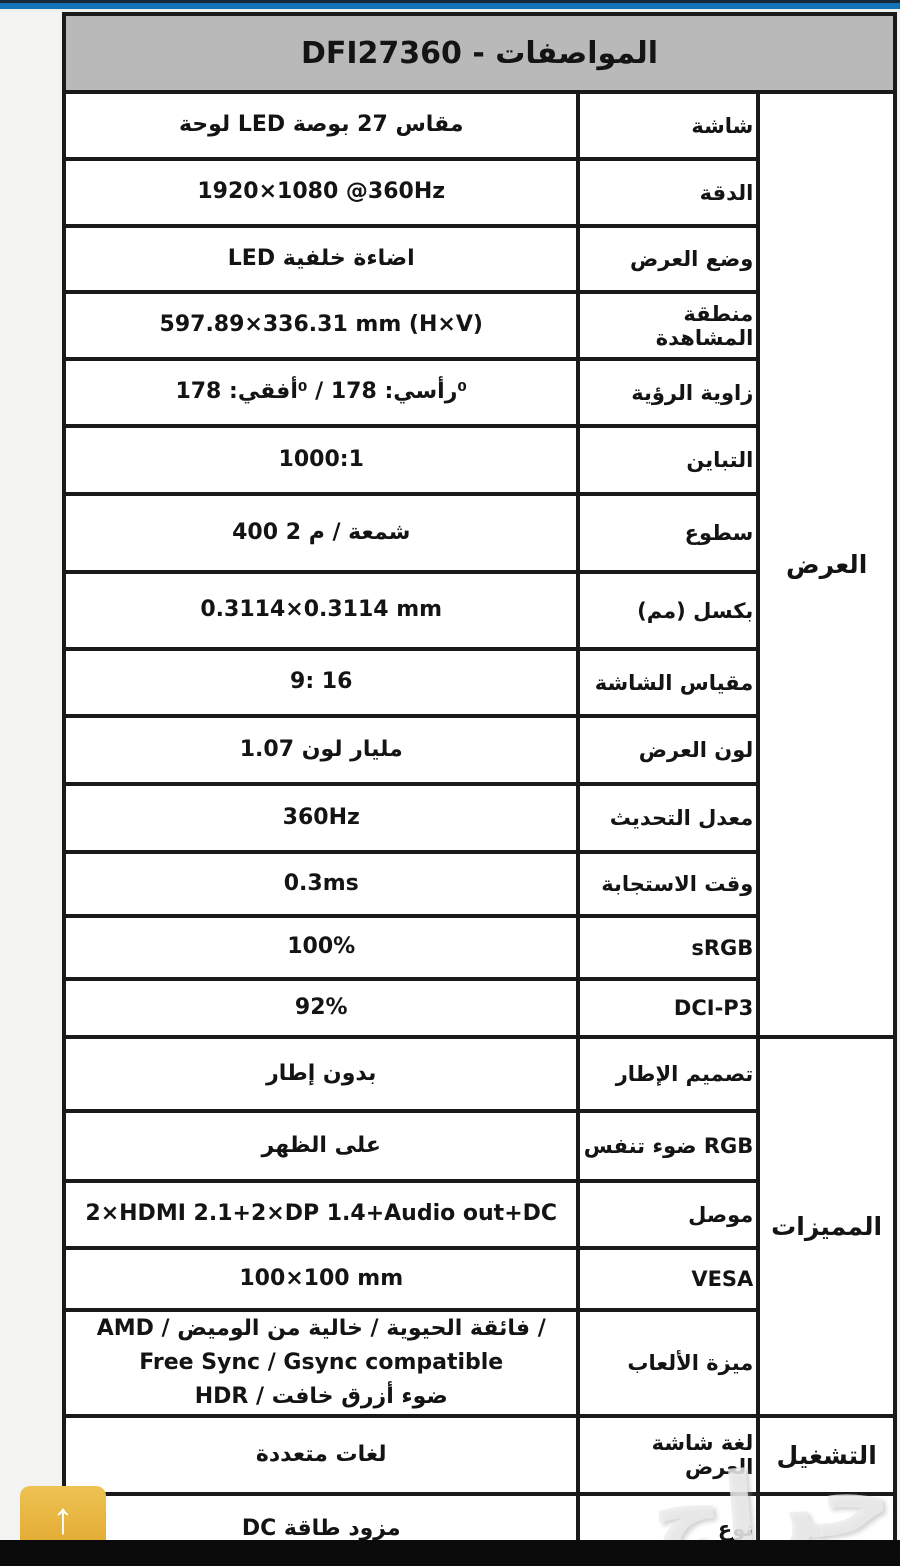 The width and height of the screenshot is (900, 1566). Describe the element at coordinates (321, 1214) in the screenshot. I see `spec-value: 2×HDMI 2.1+2×DP 1.4+Audio out+DC` at that location.